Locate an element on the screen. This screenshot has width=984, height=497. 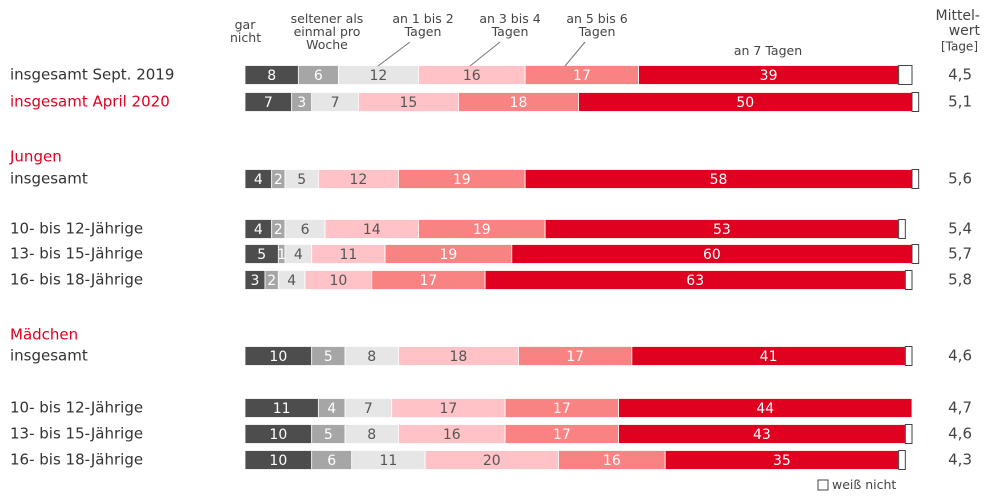
value-label: 50 is located at coordinates (745, 103).